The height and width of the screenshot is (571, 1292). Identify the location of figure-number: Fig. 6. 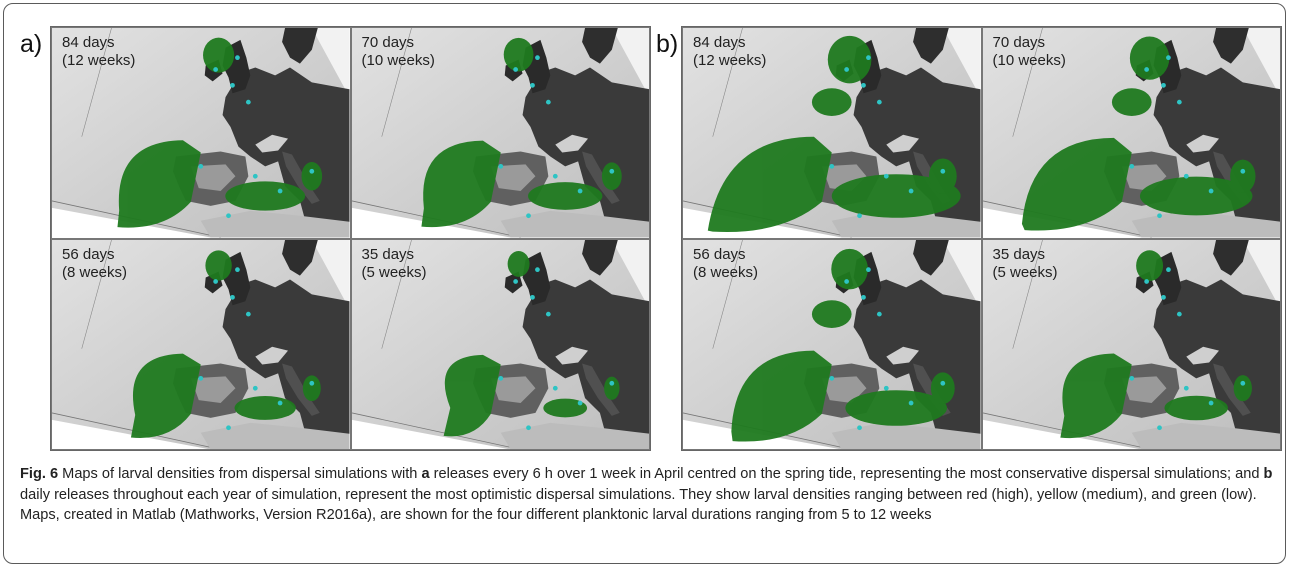
(39, 474).